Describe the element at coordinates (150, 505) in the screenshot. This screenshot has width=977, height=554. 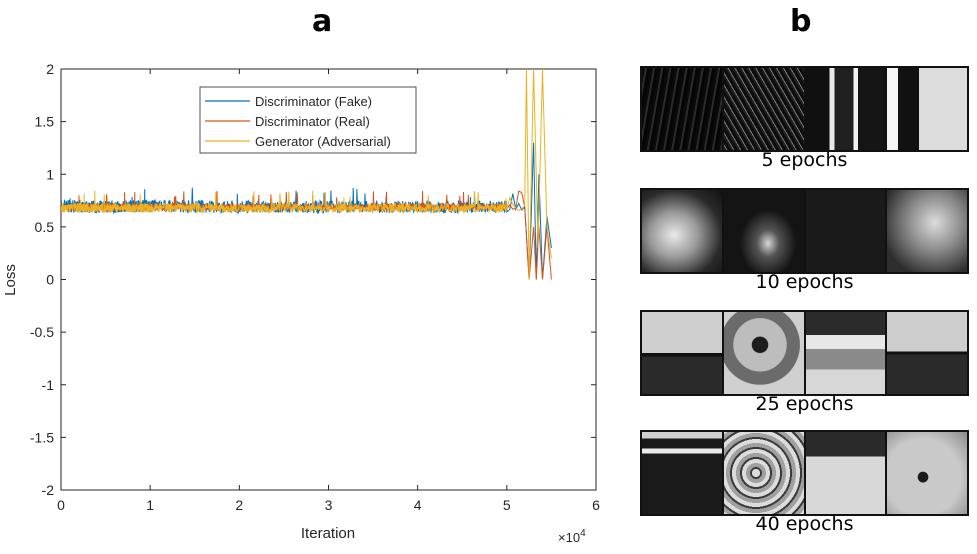
I see `x-tick-label: 1` at that location.